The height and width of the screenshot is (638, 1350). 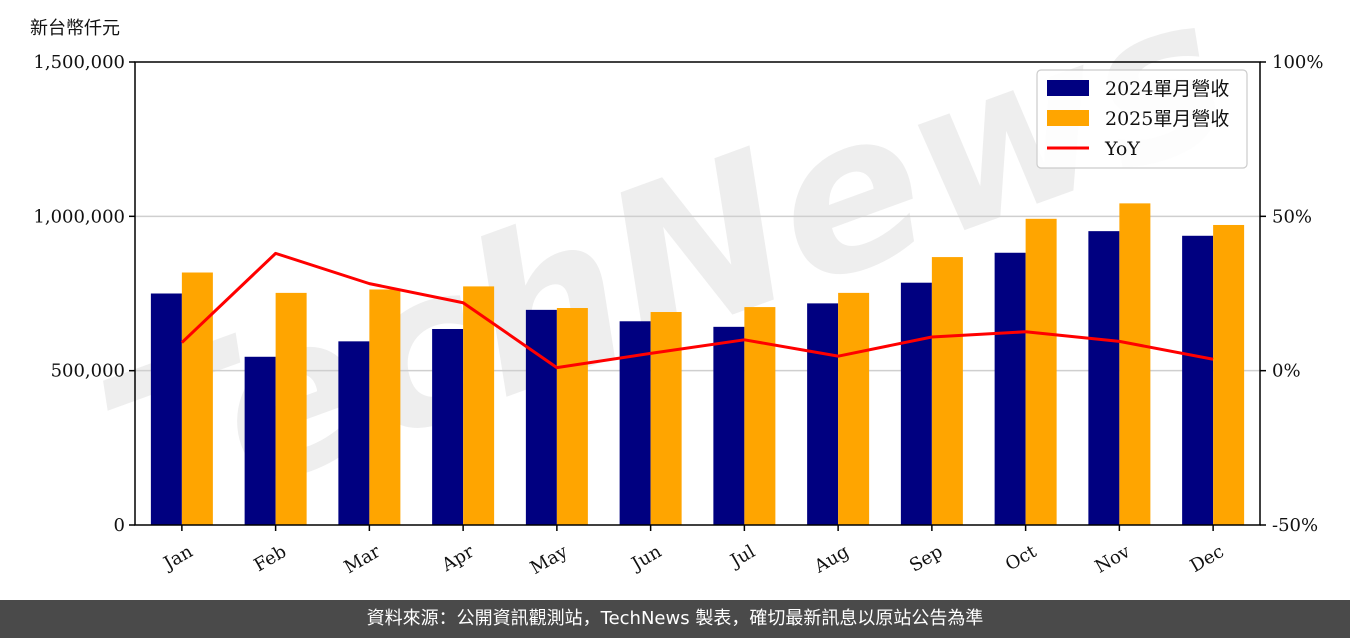 I want to click on x-tick-label-mar: Mar, so click(x=363, y=559).